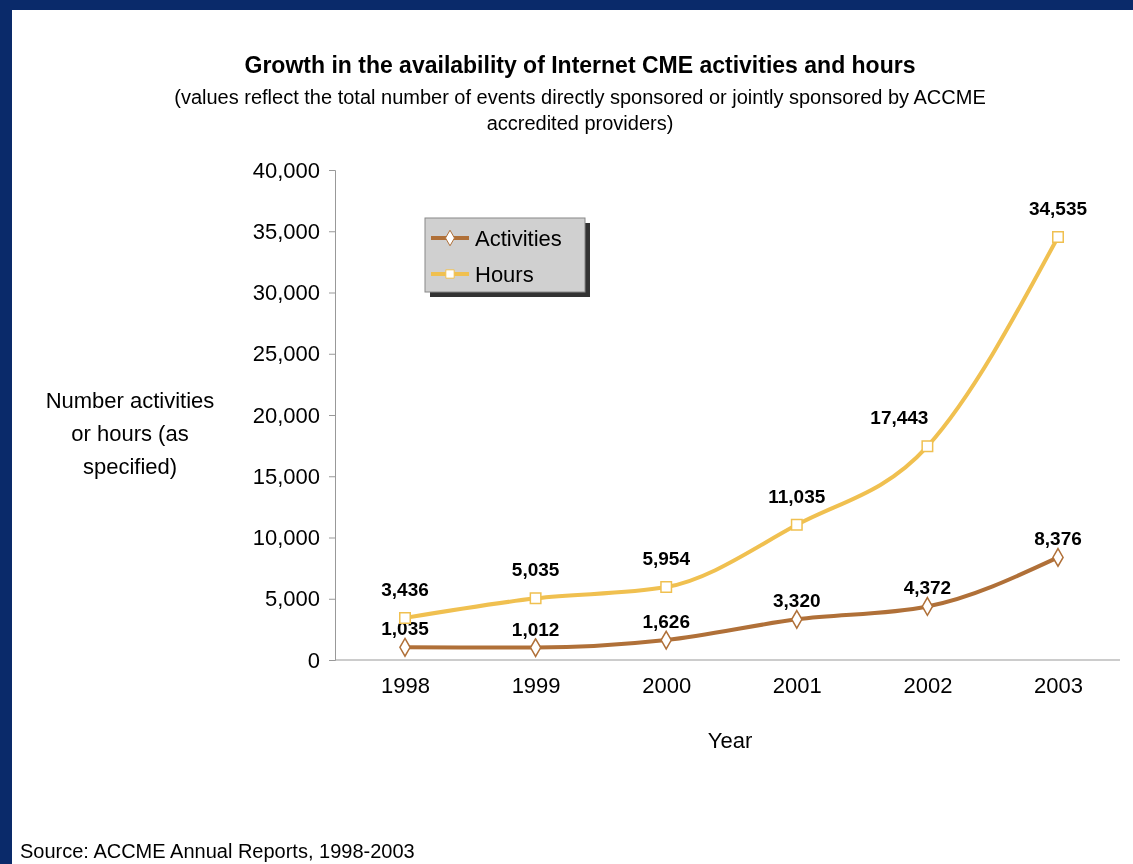 The height and width of the screenshot is (864, 1133). What do you see at coordinates (217, 851) in the screenshot?
I see `source-note: Source: ACCME Annual Reports, 1998-2003` at bounding box center [217, 851].